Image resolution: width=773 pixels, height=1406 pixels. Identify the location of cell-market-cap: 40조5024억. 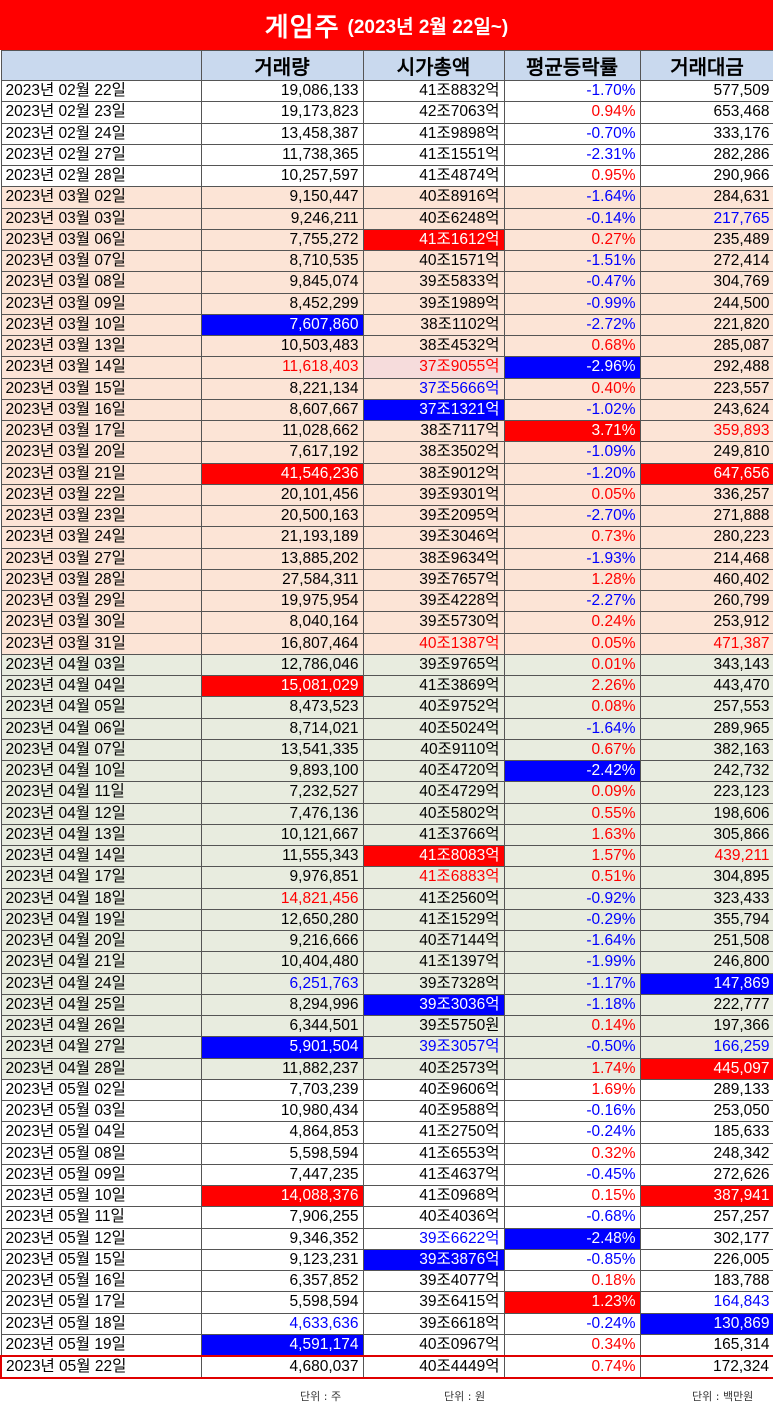
(433, 728).